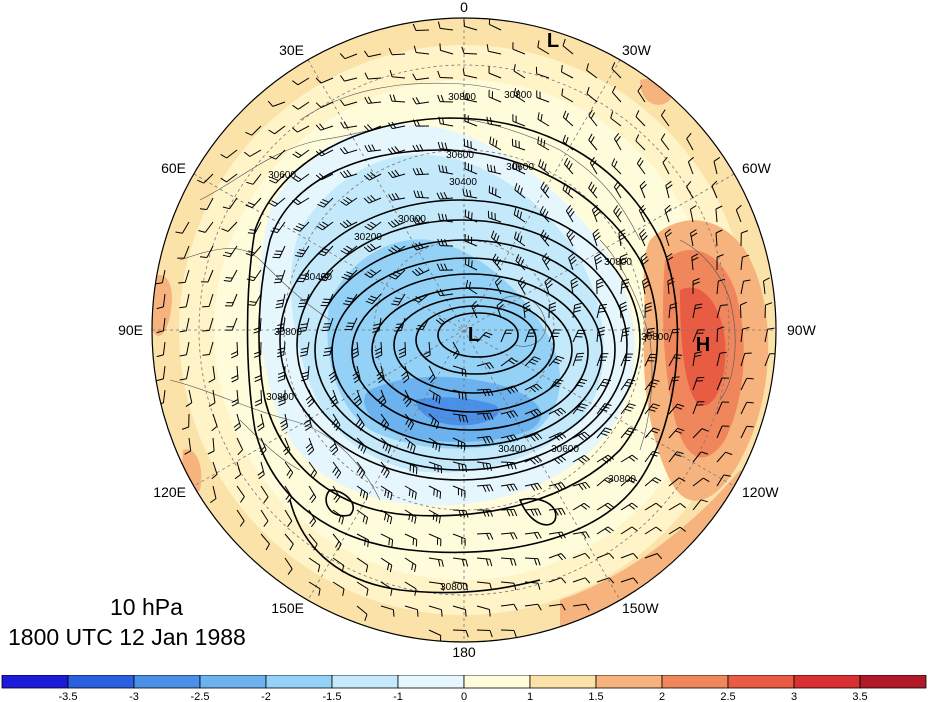 Image resolution: width=928 pixels, height=702 pixels. What do you see at coordinates (431, 682) in the screenshot?
I see `colorbar-swatch` at bounding box center [431, 682].